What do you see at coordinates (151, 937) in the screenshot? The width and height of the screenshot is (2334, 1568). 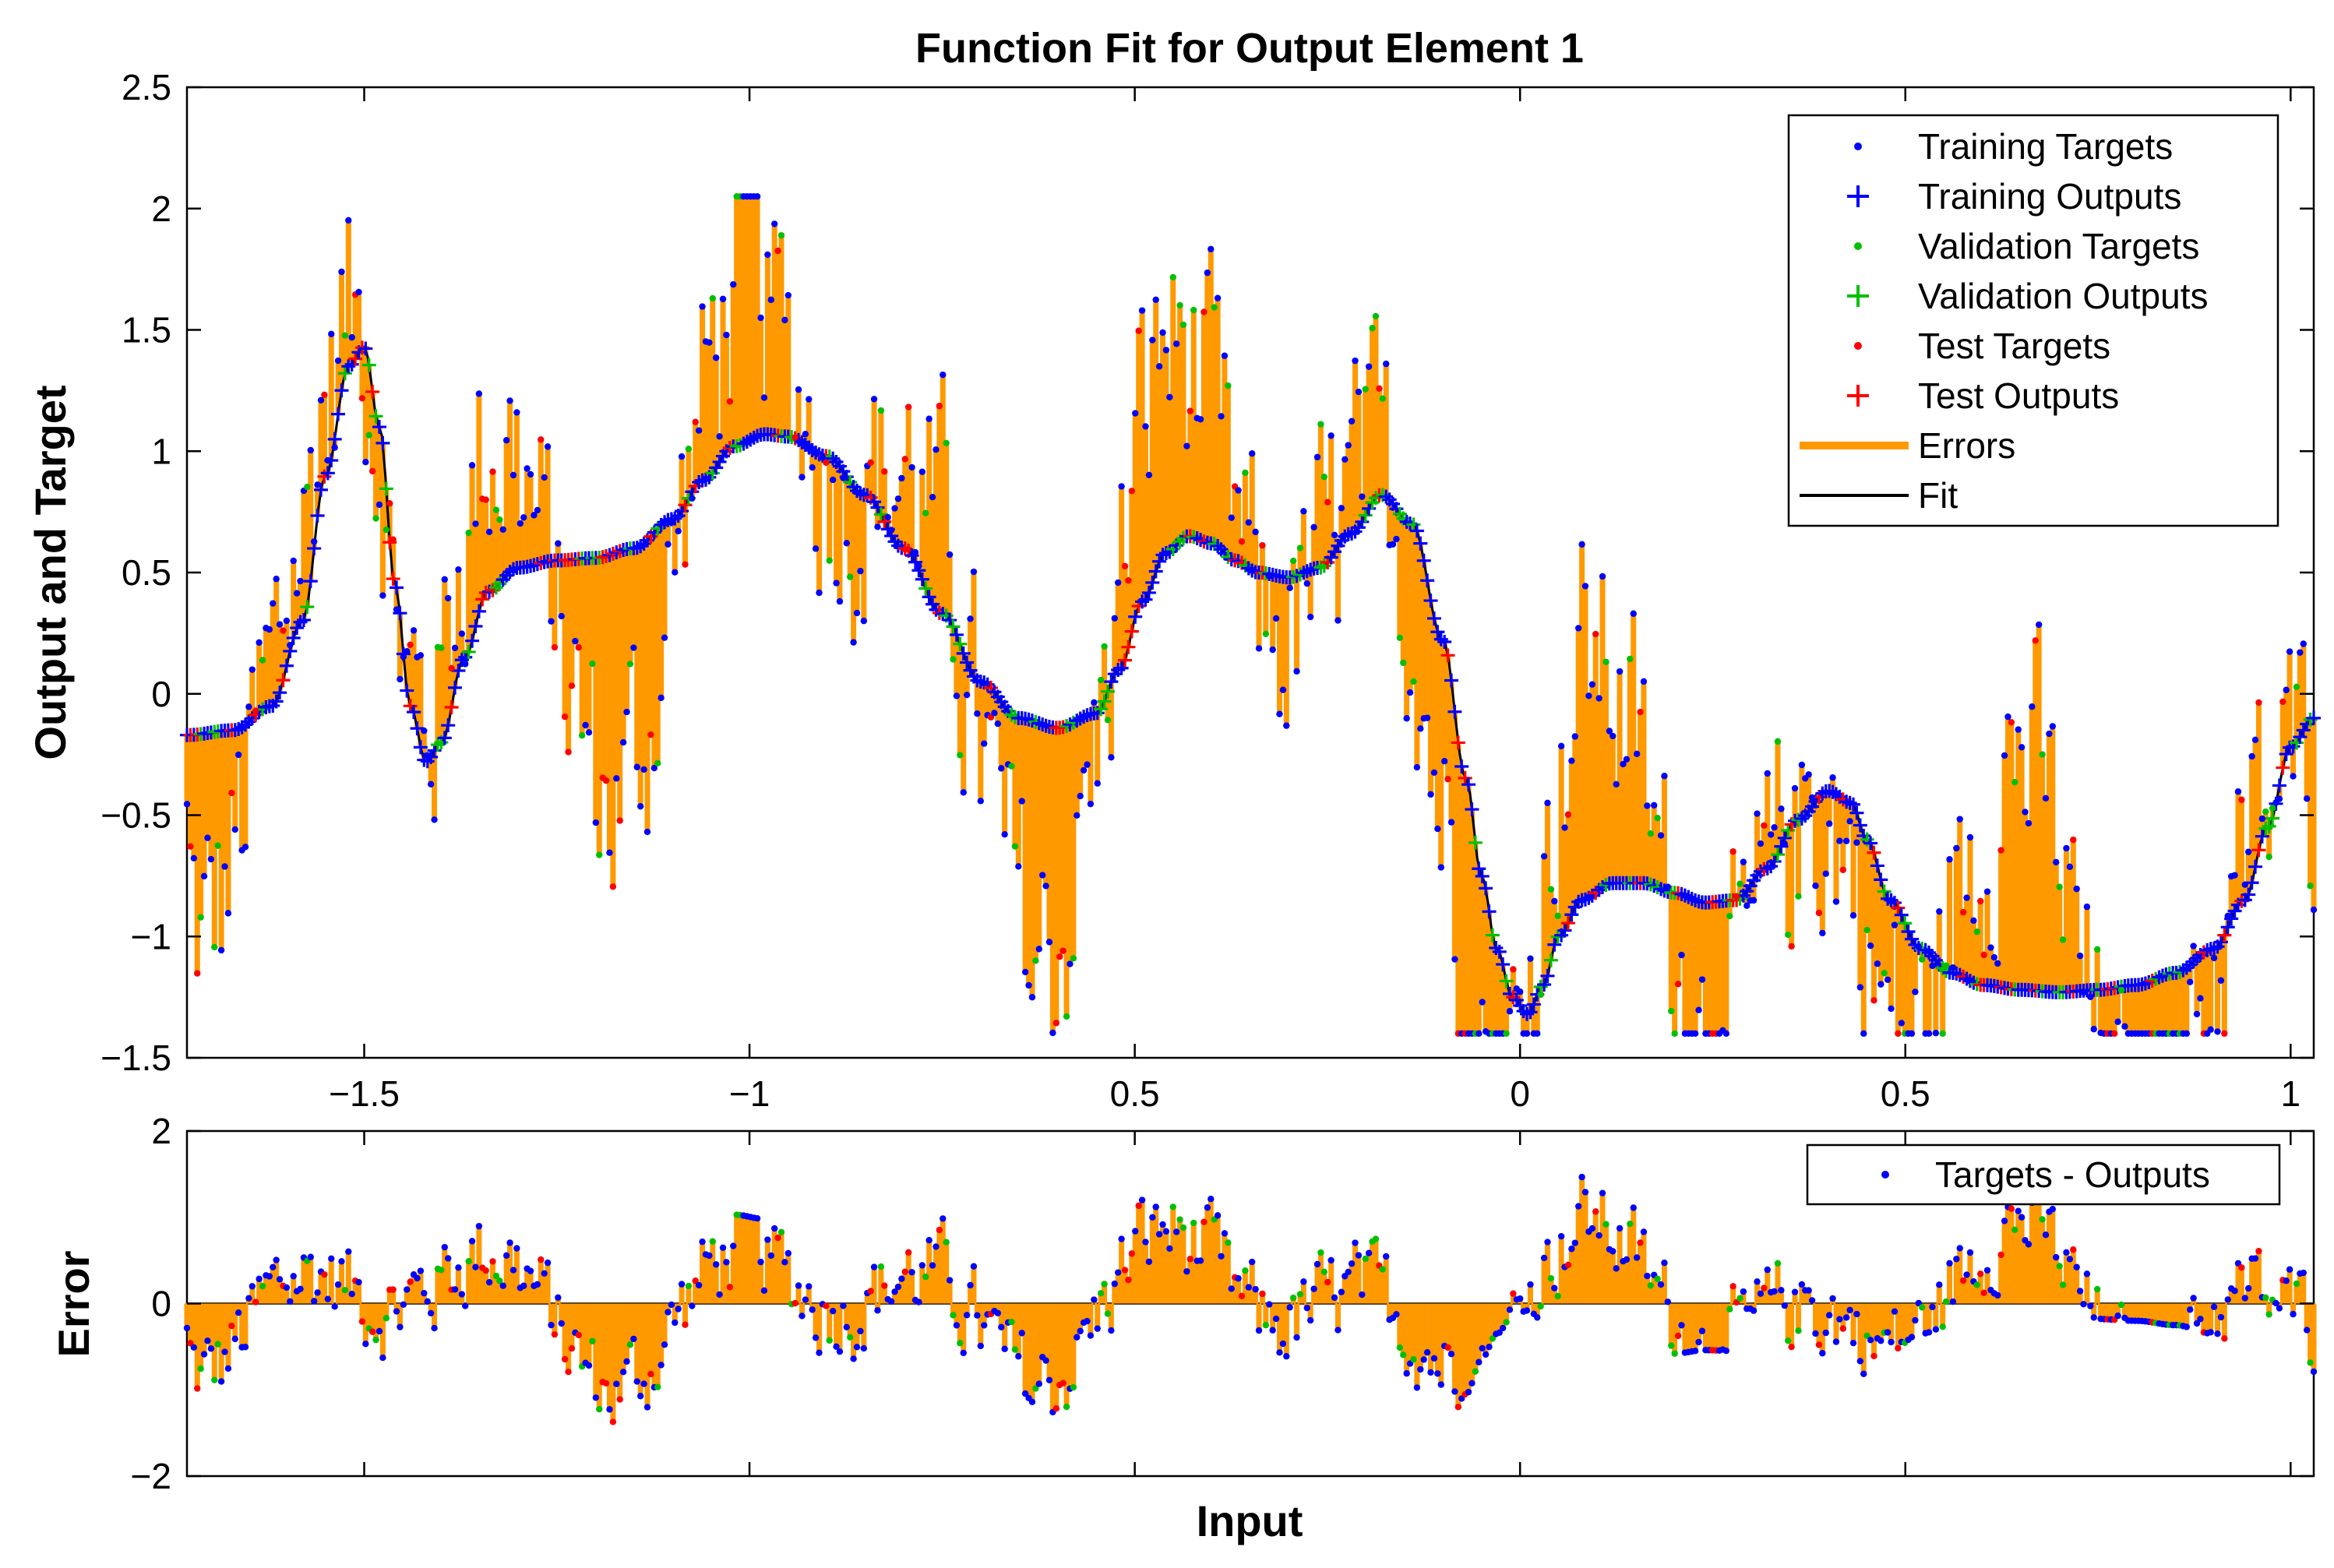 I see `top-y-tick-label: −1` at bounding box center [151, 937].